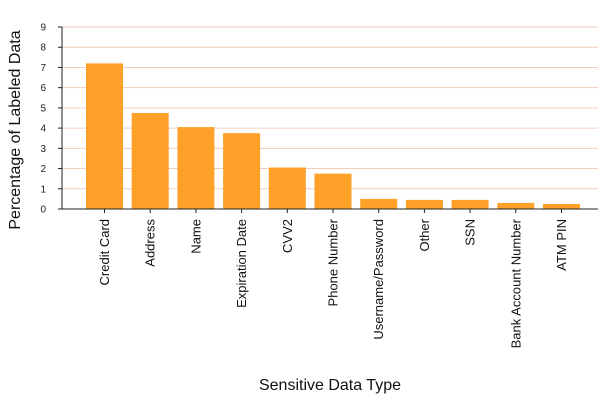 The width and height of the screenshot is (603, 399). I want to click on y-tick-label: 8, so click(43, 48).